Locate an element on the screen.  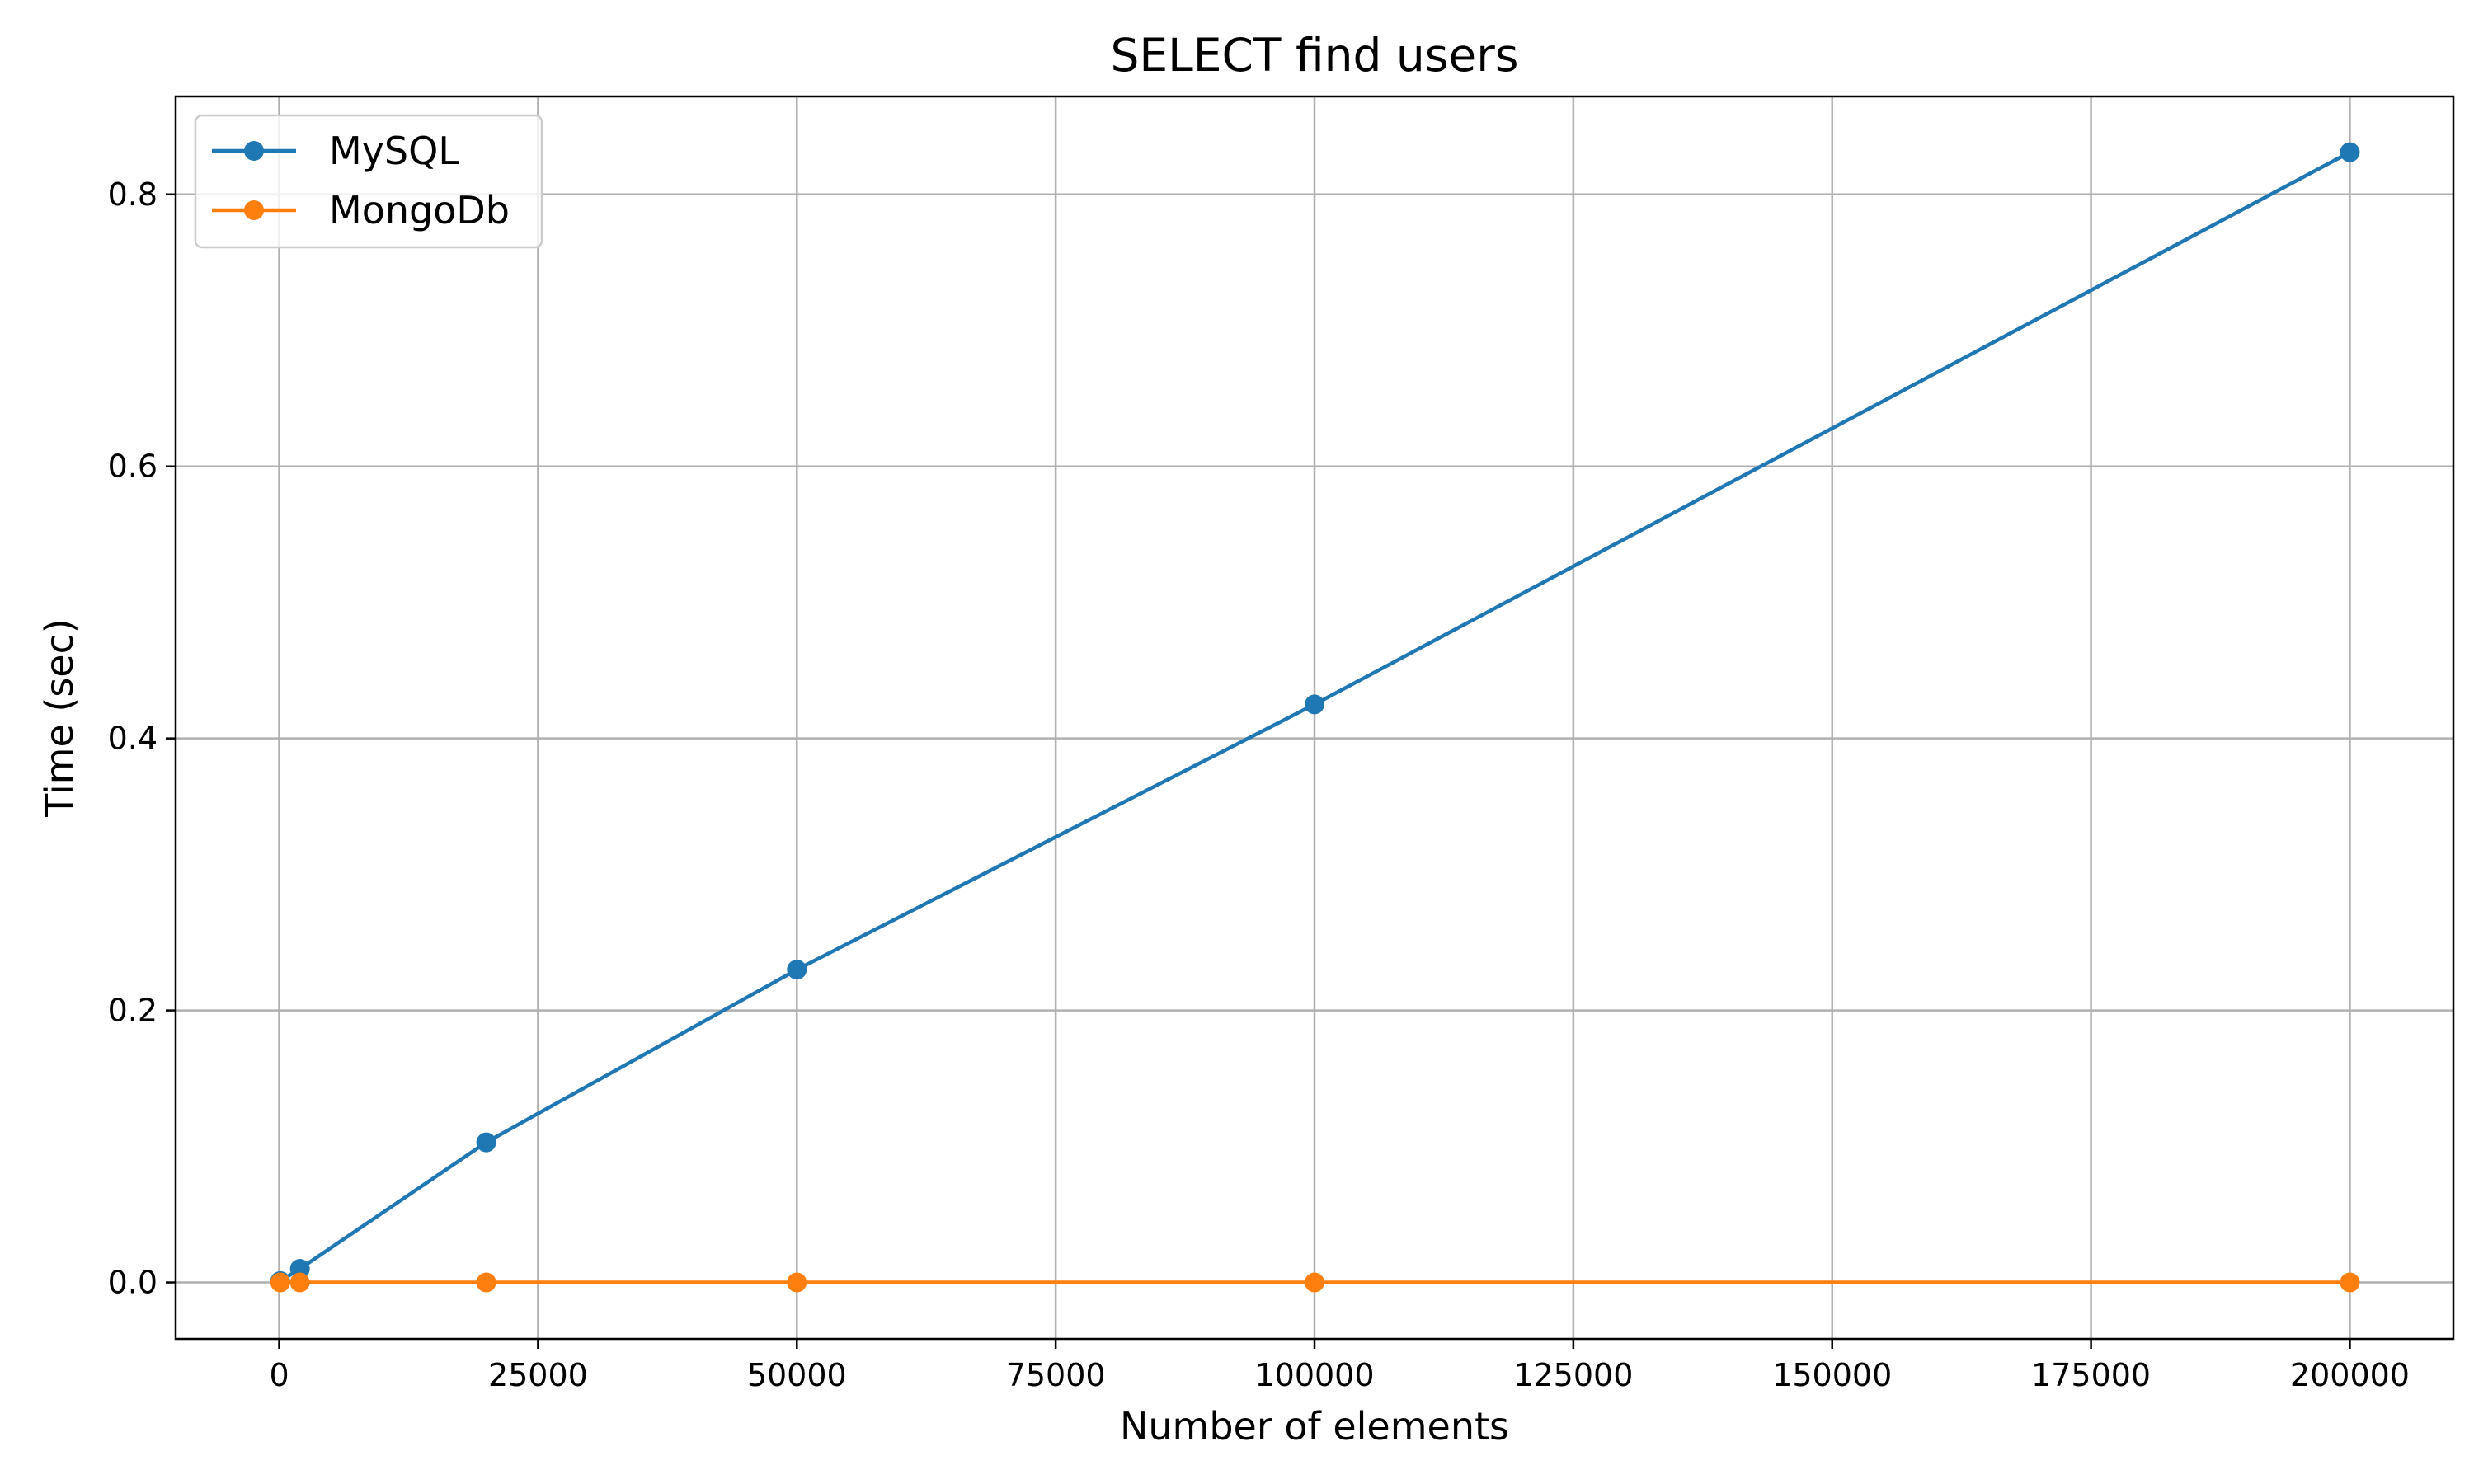
x-tick-label: 150000 is located at coordinates (1832, 1375).